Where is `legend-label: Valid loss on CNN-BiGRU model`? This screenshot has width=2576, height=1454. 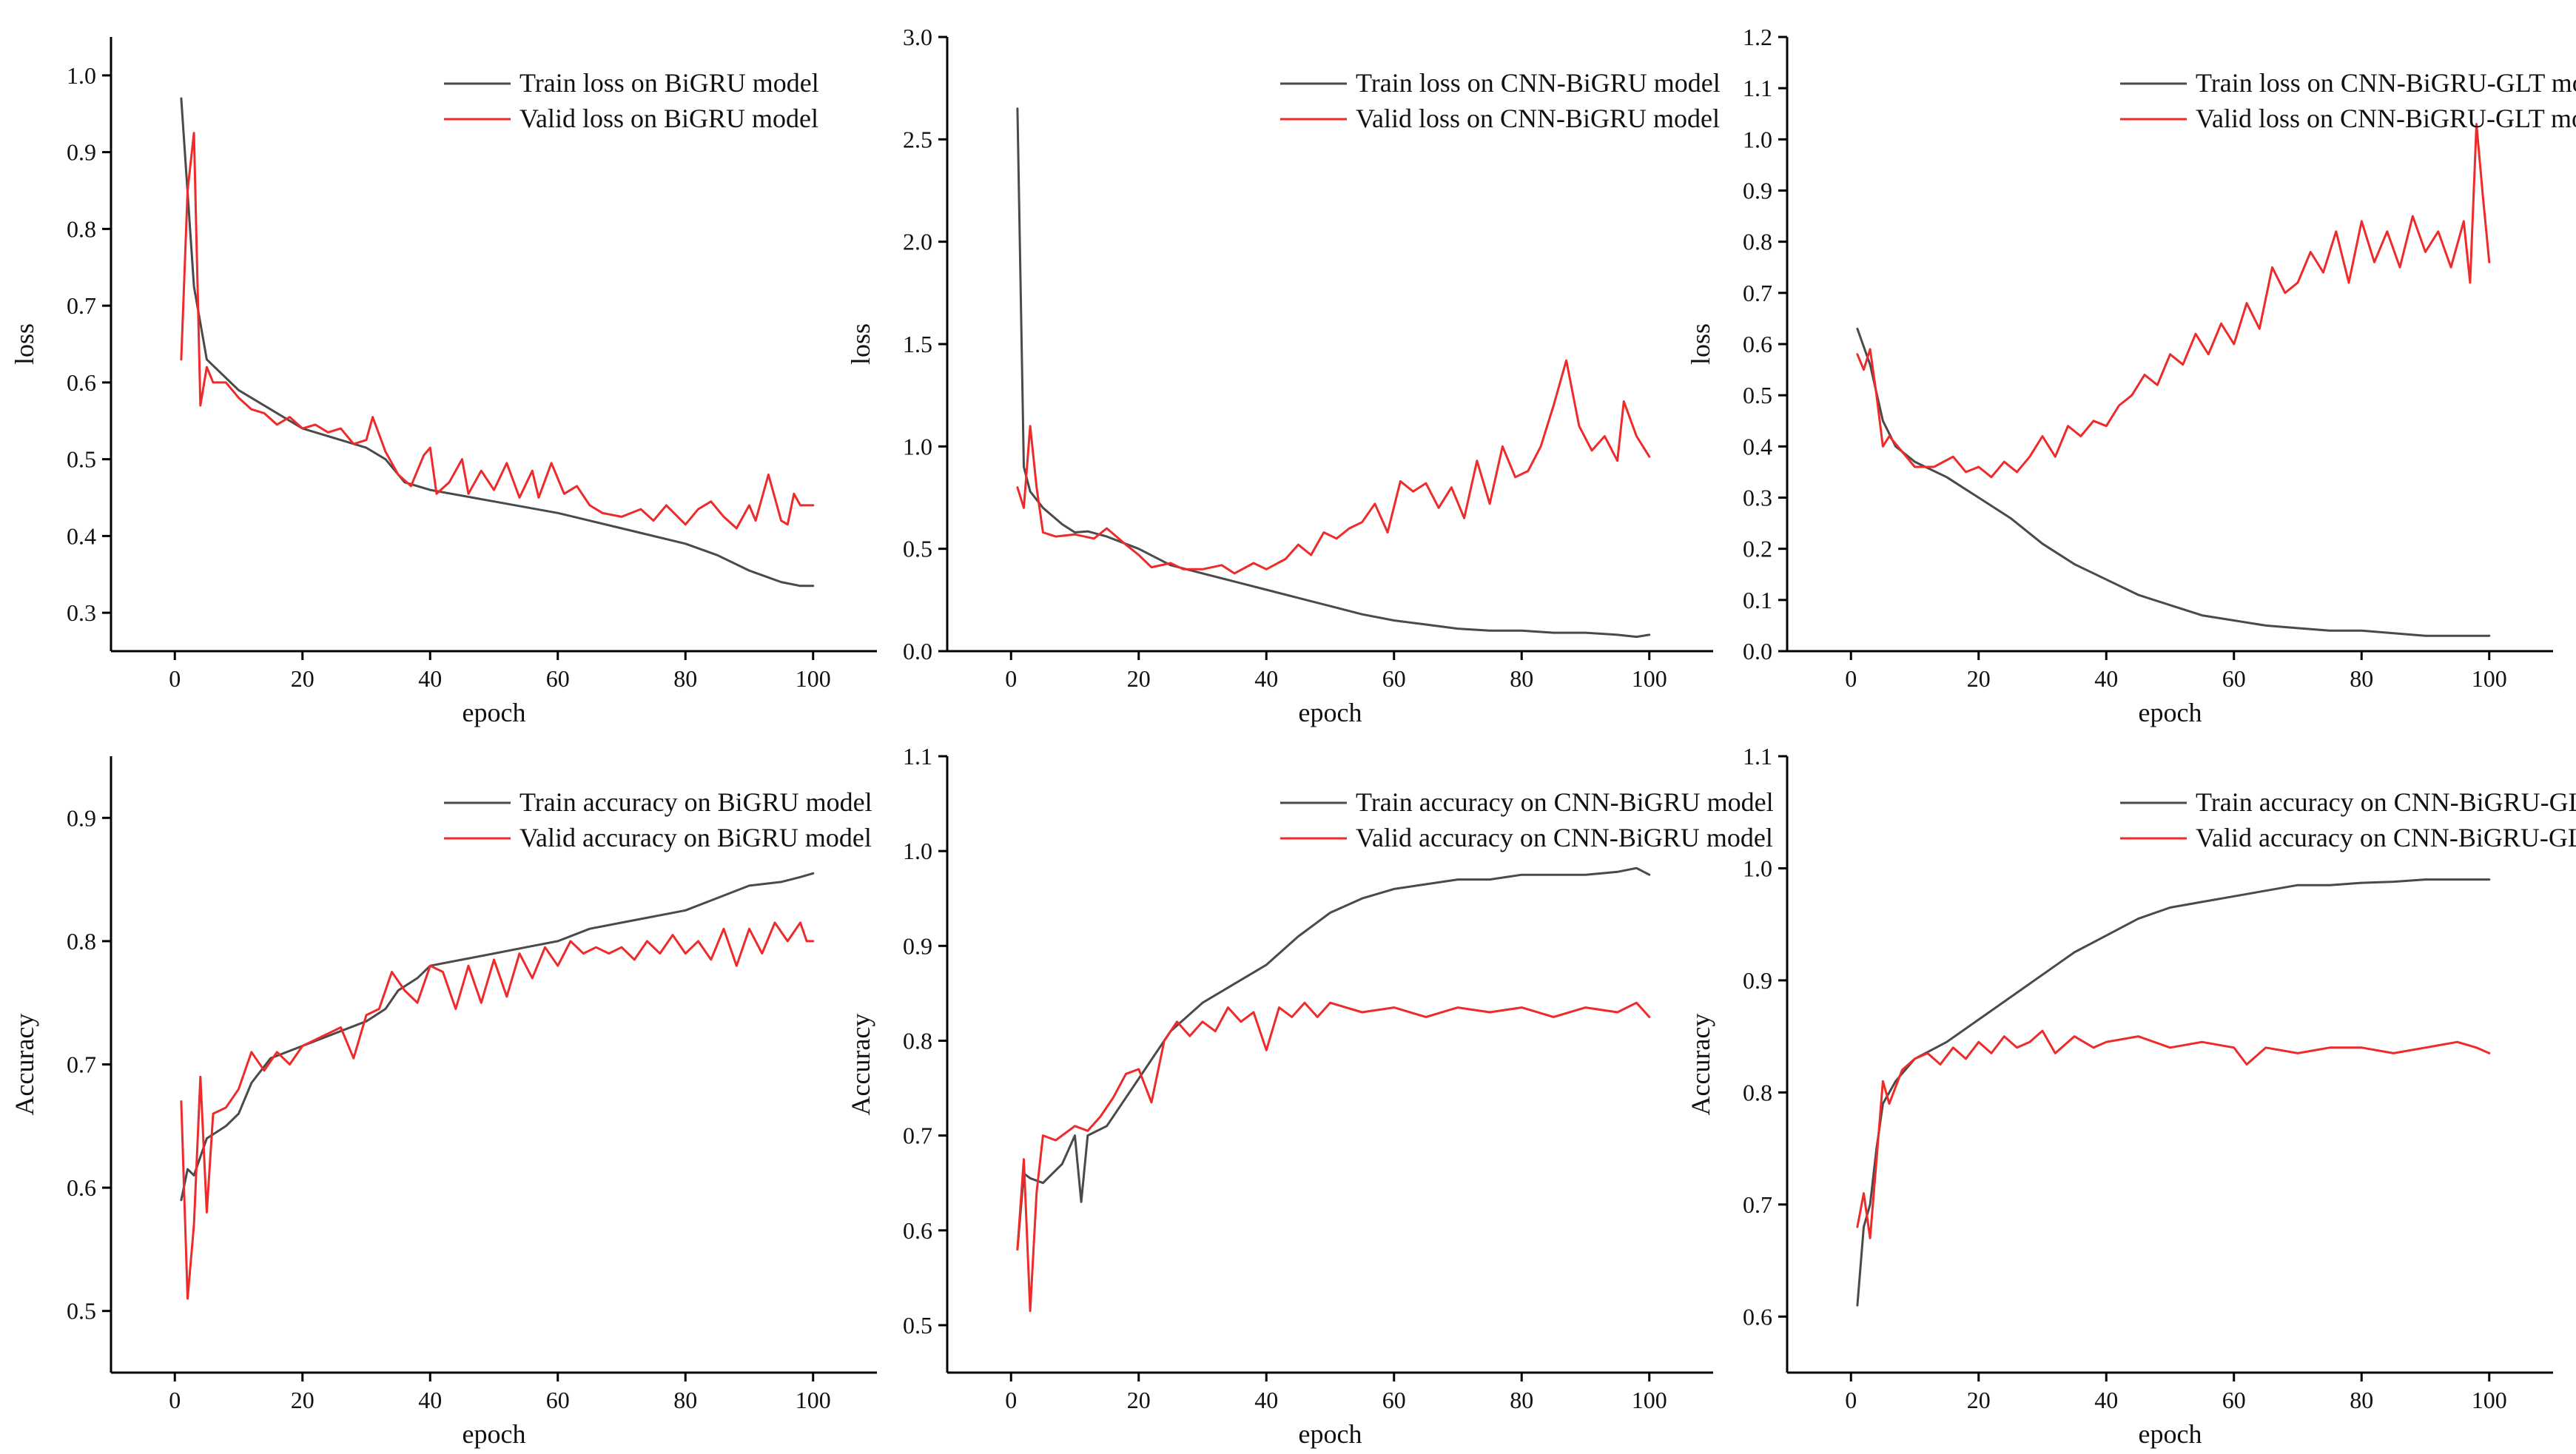
legend-label: Valid loss on CNN-BiGRU model is located at coordinates (1538, 118).